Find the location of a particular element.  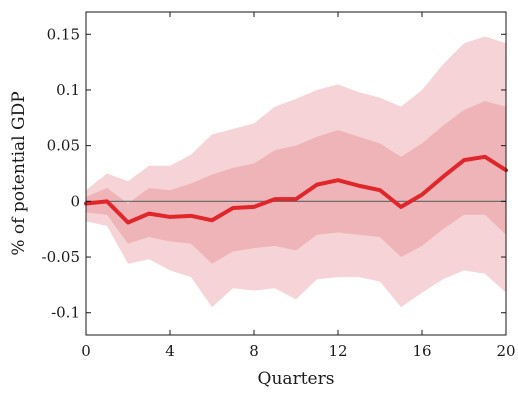

y-tick-label: -0.1 is located at coordinates (65, 313).